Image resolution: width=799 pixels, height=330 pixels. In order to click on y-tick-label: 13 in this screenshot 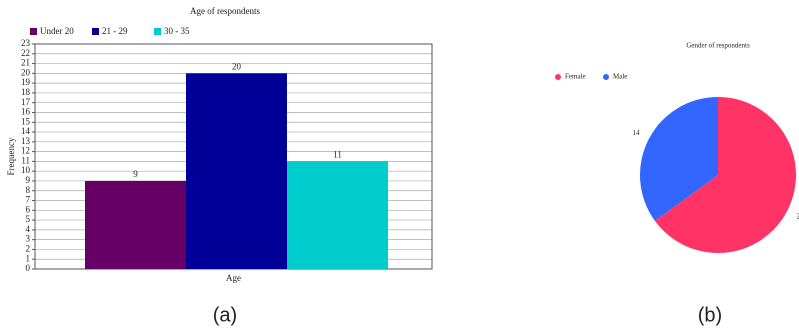, I will do `click(26, 141)`.